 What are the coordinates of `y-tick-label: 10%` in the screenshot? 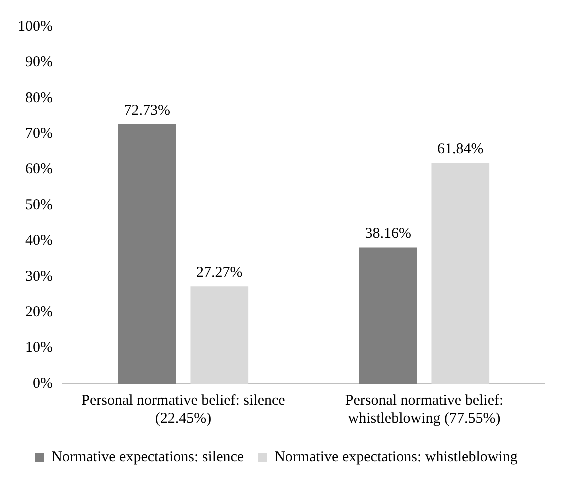 It's located at (39, 348).